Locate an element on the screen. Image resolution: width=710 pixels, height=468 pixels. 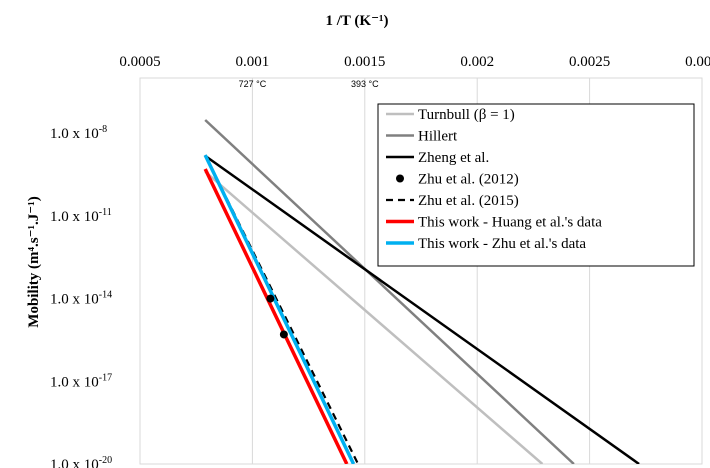
y-tick-label: 1.0 x 10⁻⁸ is located at coordinates (78, 133).